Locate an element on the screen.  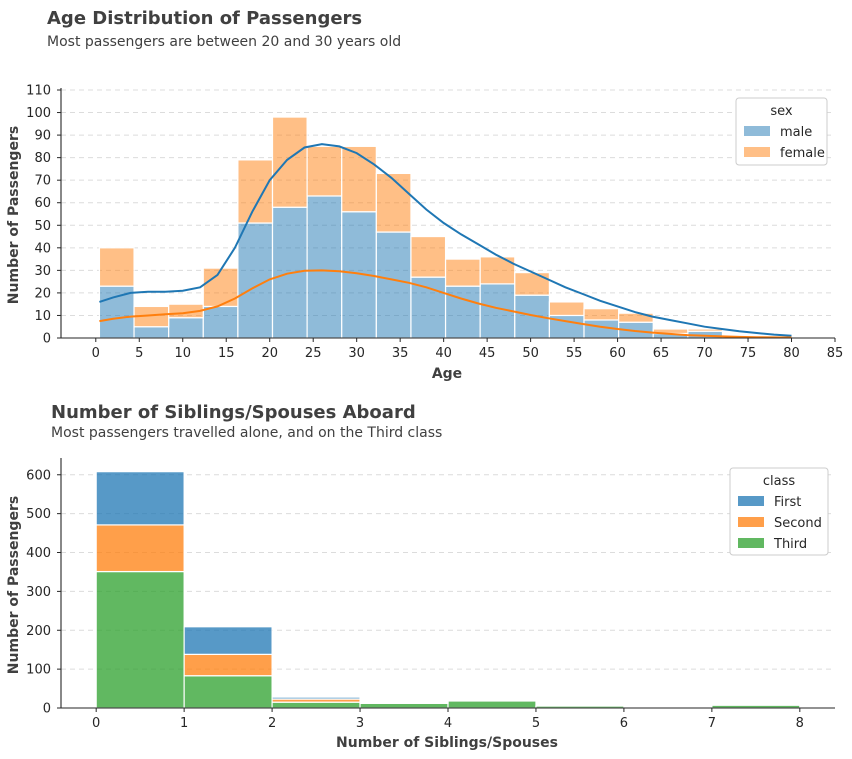
sibsp-y-tick-label: 400 is located at coordinates (38, 553).